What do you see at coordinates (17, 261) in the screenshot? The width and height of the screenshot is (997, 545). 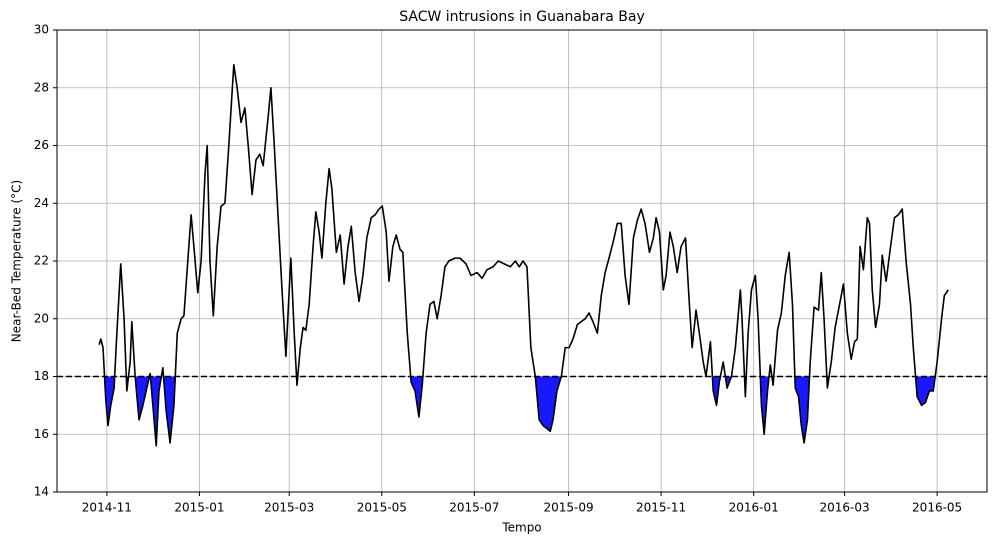 I see `y-axis-label: Near-Bed Temperature (°C)` at bounding box center [17, 261].